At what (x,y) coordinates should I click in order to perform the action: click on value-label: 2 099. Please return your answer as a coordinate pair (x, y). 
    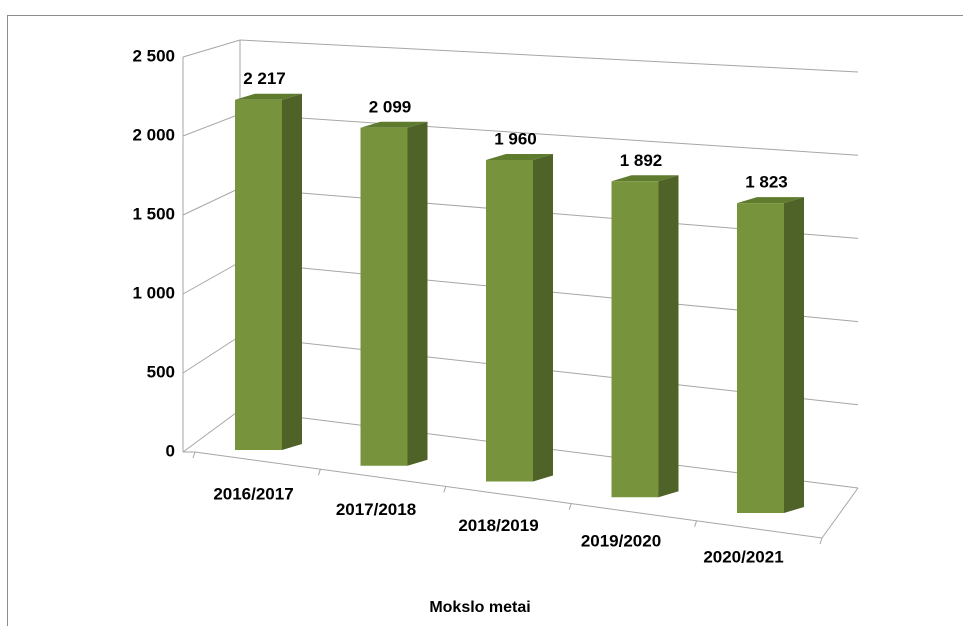
    Looking at the image, I should click on (390, 106).